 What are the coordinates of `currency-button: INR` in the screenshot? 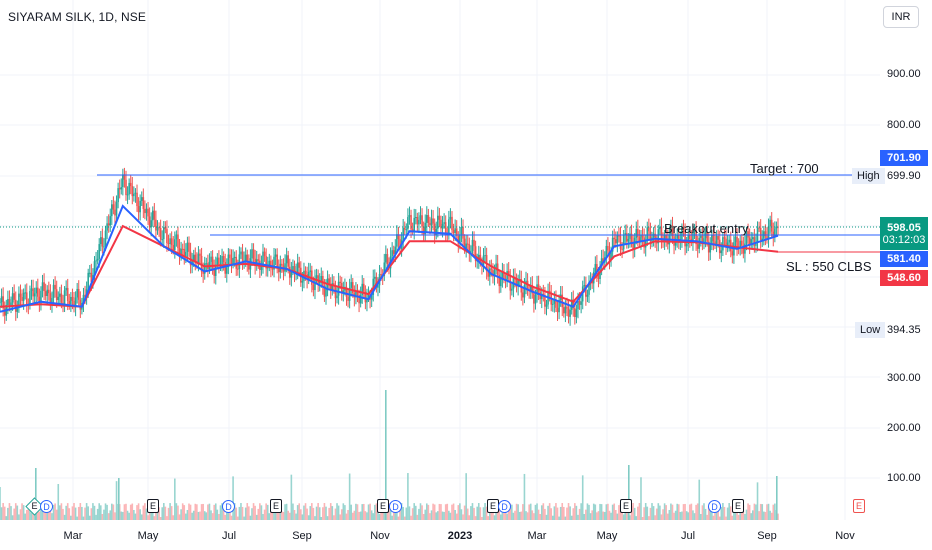 It's located at (901, 17).